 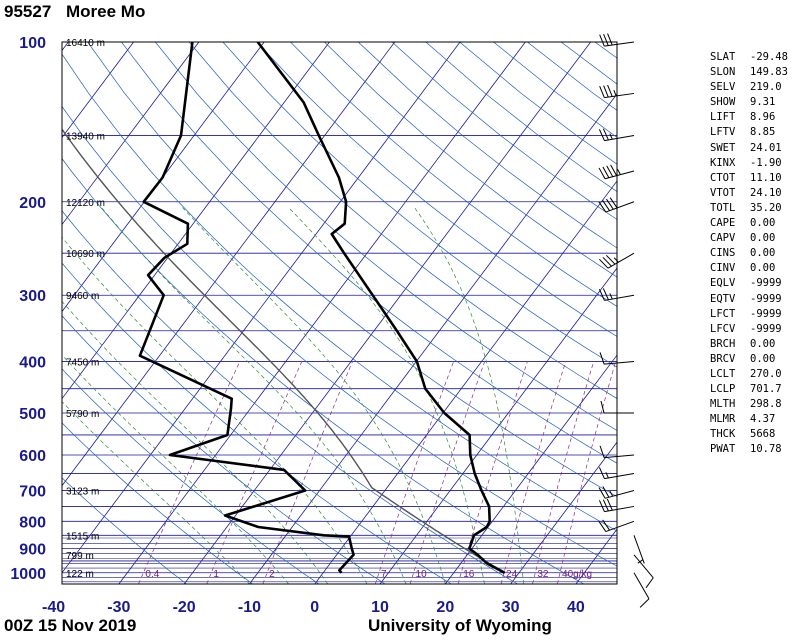 I want to click on temperature-tick-label: -20, so click(x=184, y=607).